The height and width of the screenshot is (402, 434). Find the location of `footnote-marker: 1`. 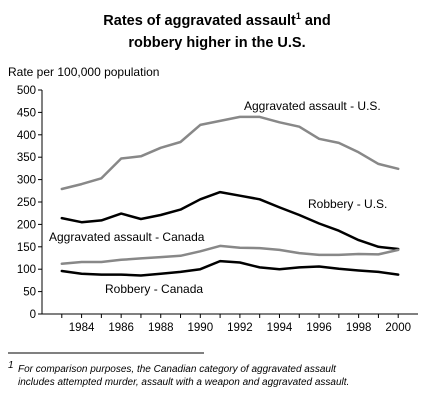

footnote-marker: 1 is located at coordinates (11, 365).